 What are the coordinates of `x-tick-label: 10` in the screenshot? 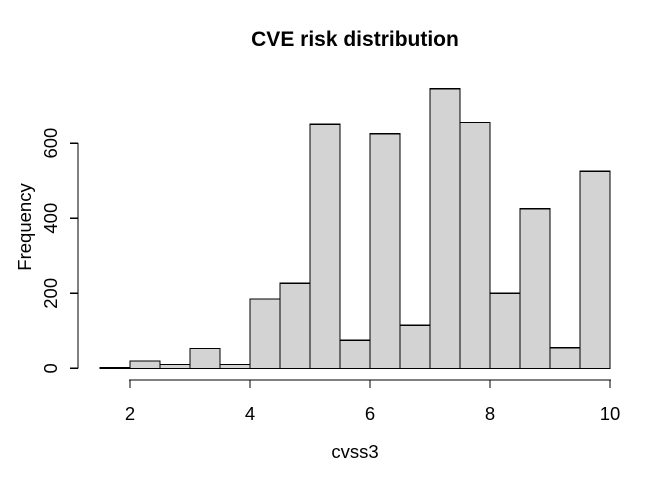 It's located at (610, 413).